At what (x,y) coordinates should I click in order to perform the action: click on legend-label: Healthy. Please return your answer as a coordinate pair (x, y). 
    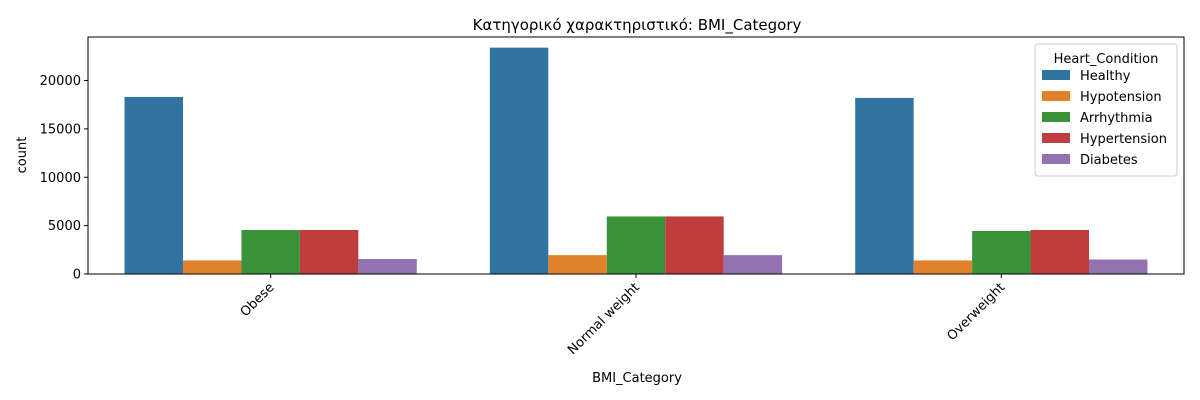
    Looking at the image, I should click on (1105, 76).